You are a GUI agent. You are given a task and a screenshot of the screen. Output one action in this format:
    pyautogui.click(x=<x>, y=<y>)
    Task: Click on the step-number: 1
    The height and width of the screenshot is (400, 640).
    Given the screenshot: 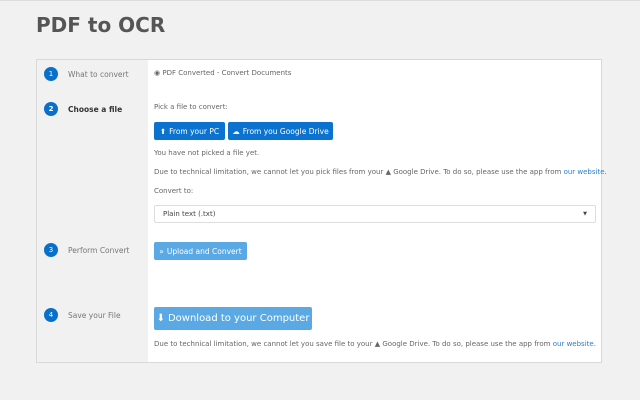 What is the action you would take?
    pyautogui.click(x=51, y=74)
    